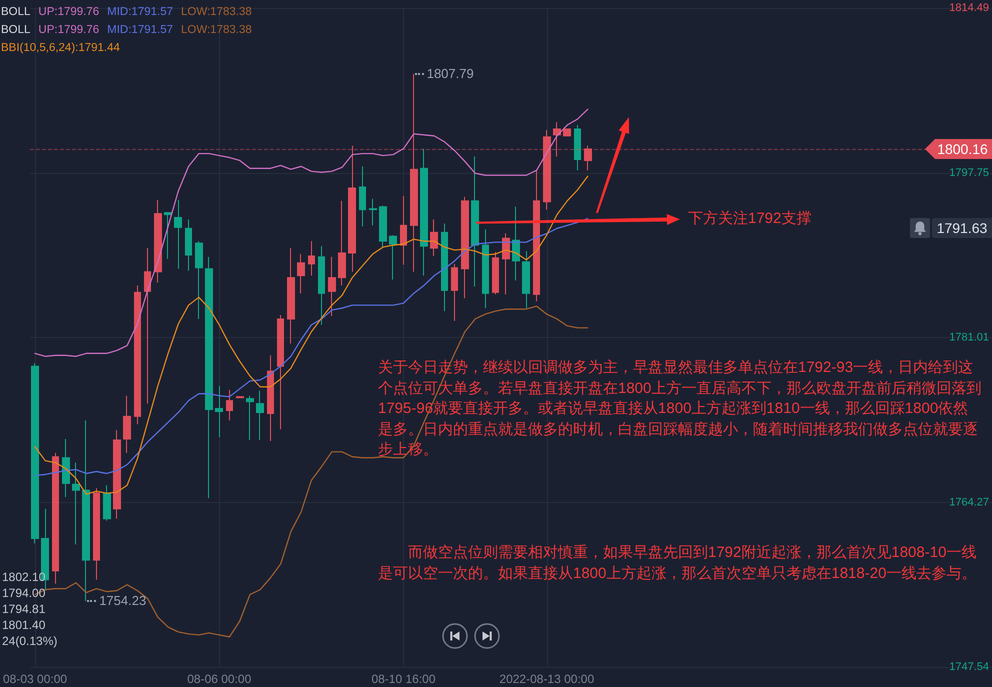 The width and height of the screenshot is (992, 687). What do you see at coordinates (30, 641) in the screenshot?
I see `annotation: 24(0.13%)` at bounding box center [30, 641].